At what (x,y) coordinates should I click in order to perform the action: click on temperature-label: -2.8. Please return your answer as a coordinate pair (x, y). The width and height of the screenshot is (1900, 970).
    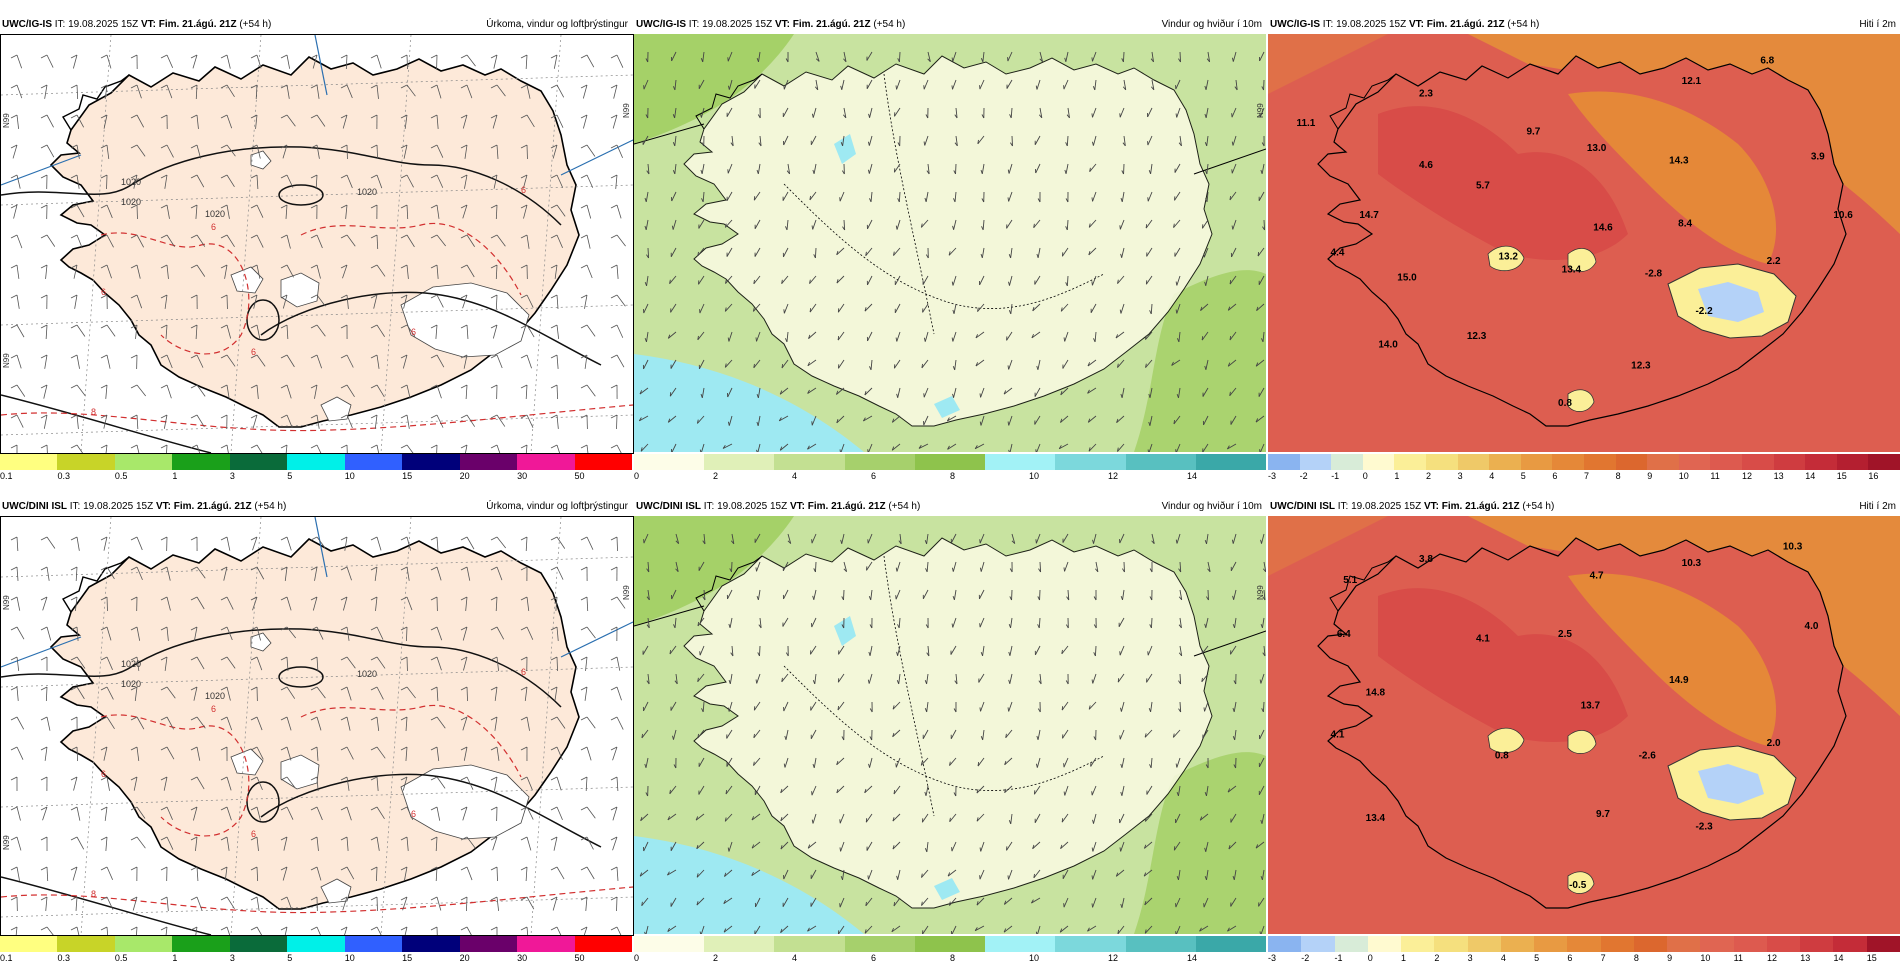
    Looking at the image, I should click on (1654, 273).